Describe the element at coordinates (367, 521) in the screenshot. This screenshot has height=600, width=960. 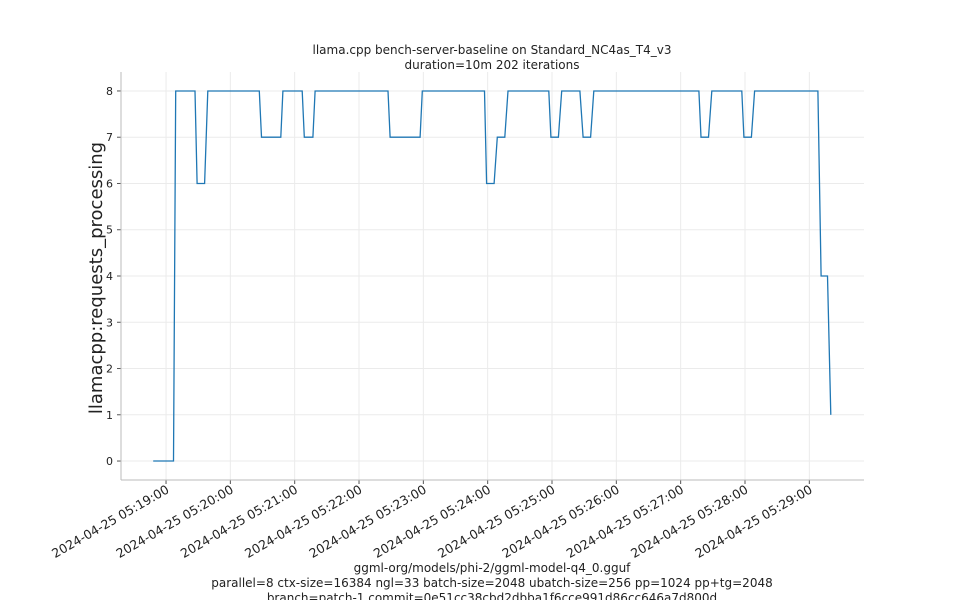
I see `x-tick-label: 2024-04-25 05:23:00` at that location.